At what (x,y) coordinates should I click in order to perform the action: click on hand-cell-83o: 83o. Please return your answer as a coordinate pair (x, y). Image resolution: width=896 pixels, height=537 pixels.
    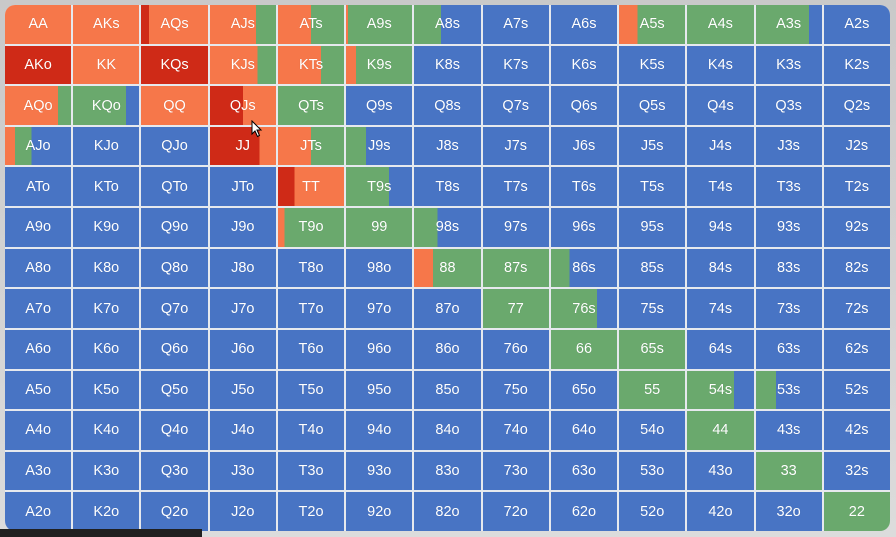
    Looking at the image, I should click on (447, 471).